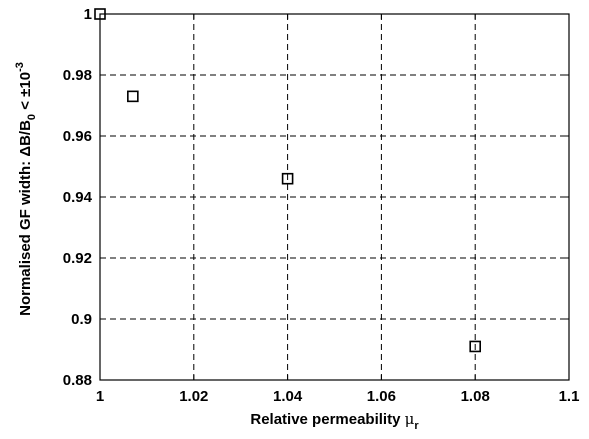  I want to click on y-tick-label: 0.96, so click(77, 136).